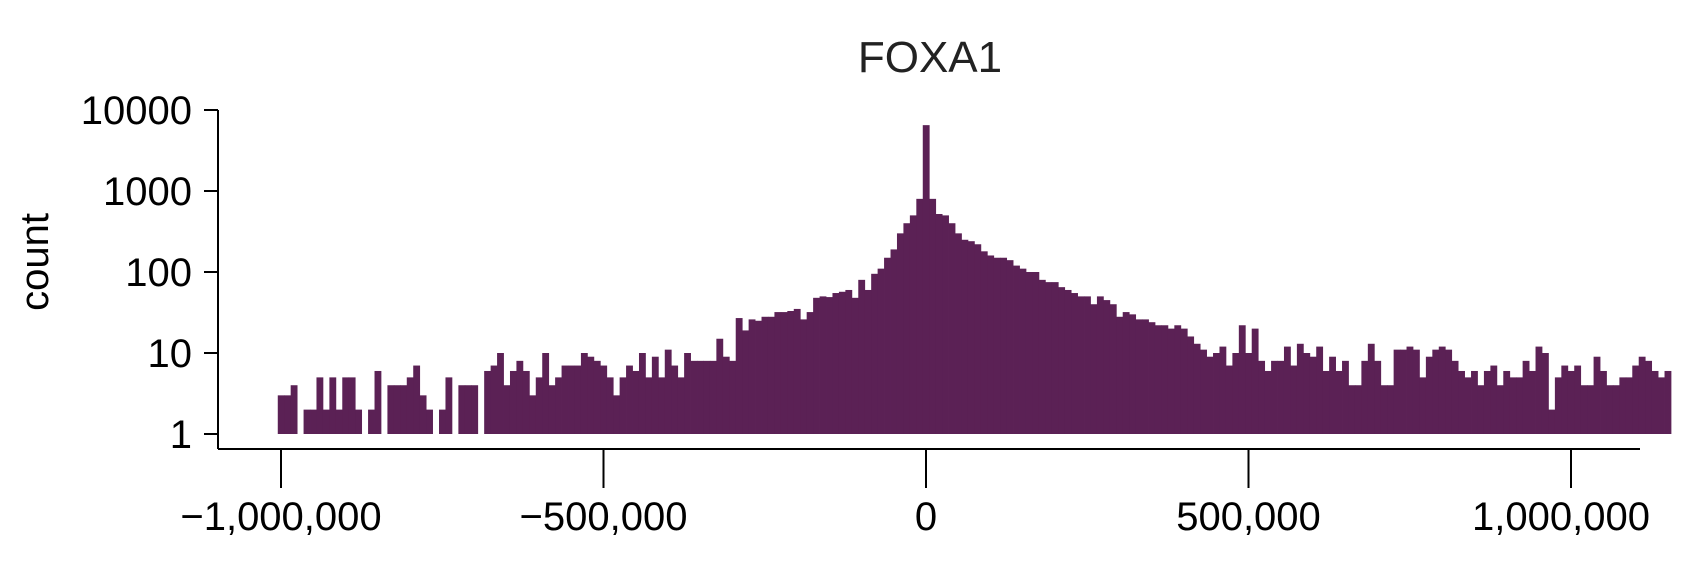  Describe the element at coordinates (147, 192) in the screenshot. I see `y-tick-label: 1000` at that location.